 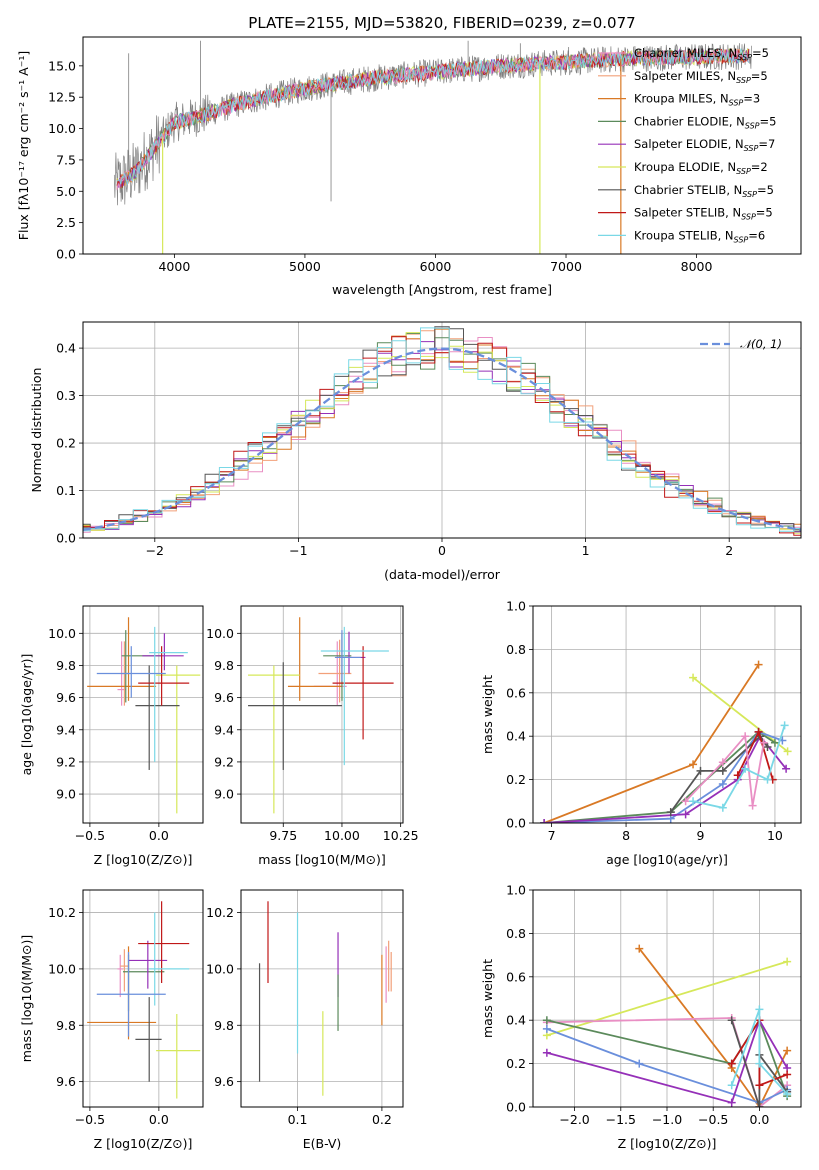 What do you see at coordinates (574, 1119) in the screenshot?
I see `x-tick-label: −2.0` at bounding box center [574, 1119].